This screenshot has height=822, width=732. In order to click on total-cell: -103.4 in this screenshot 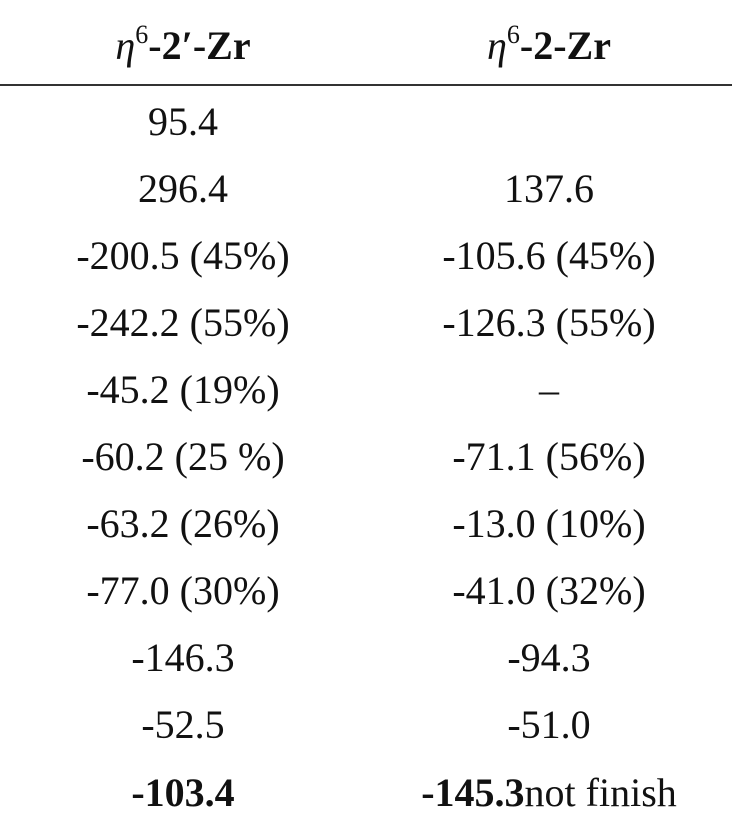, I will do `click(183, 793)`.